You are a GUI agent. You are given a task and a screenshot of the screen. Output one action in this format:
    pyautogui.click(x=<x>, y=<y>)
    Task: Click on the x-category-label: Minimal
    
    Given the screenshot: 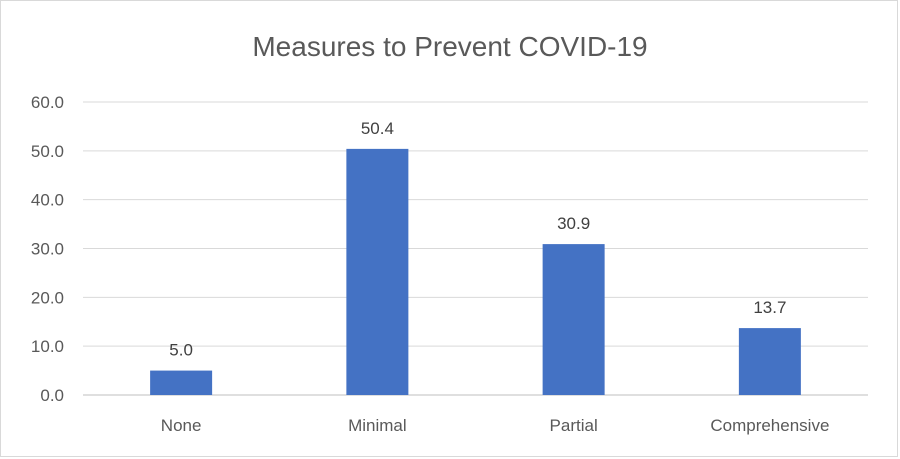 What is the action you would take?
    pyautogui.click(x=377, y=425)
    